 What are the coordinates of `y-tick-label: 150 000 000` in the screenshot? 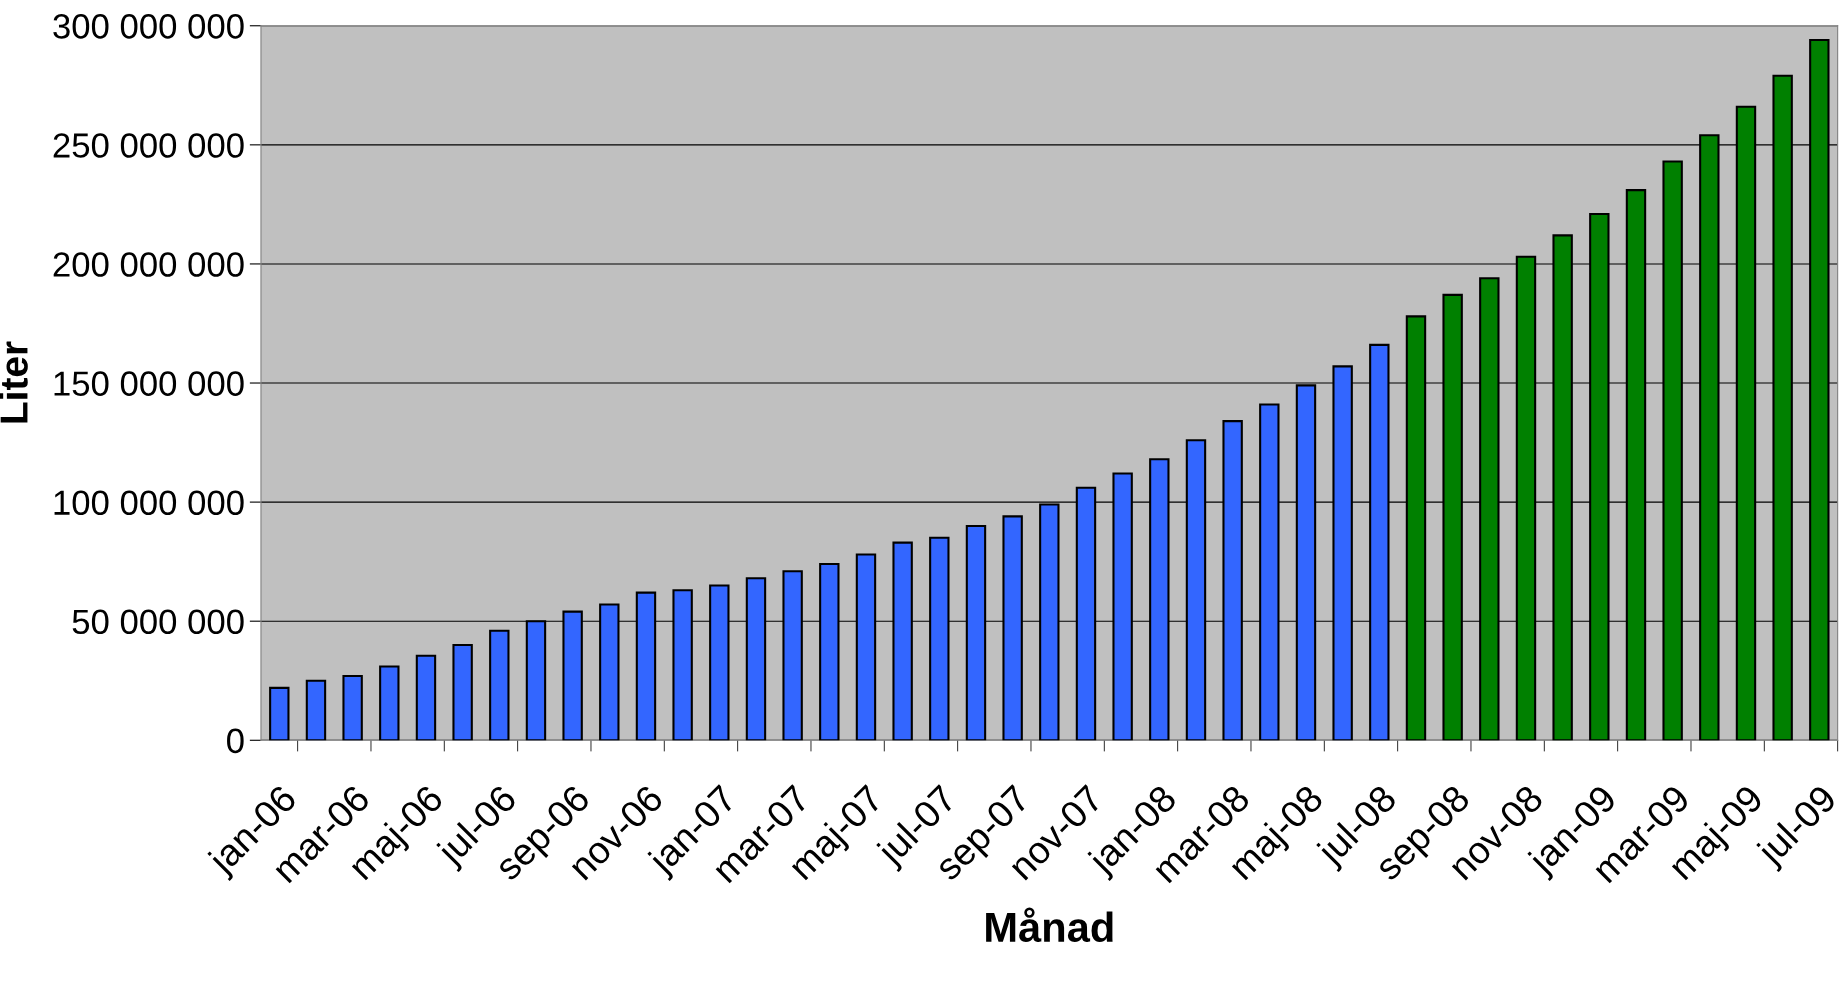 It's located at (149, 383).